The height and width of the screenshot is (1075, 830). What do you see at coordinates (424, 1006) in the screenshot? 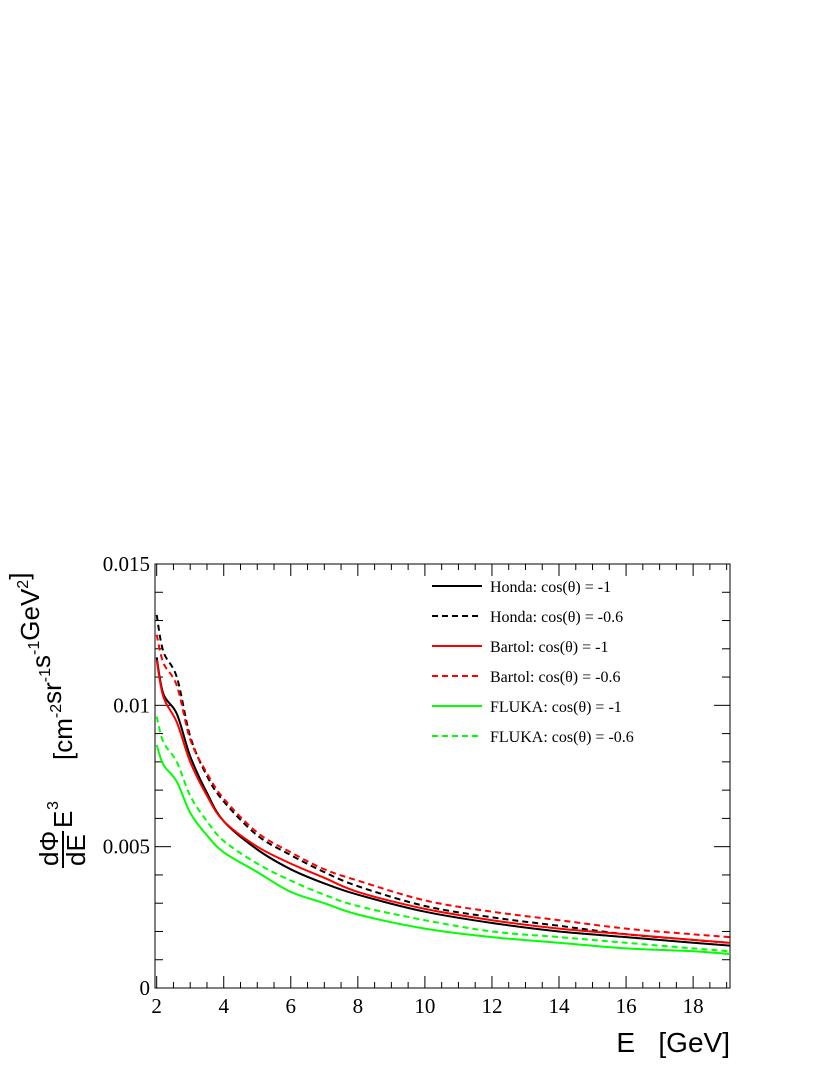
I see `x-tick-label: 10` at bounding box center [424, 1006].